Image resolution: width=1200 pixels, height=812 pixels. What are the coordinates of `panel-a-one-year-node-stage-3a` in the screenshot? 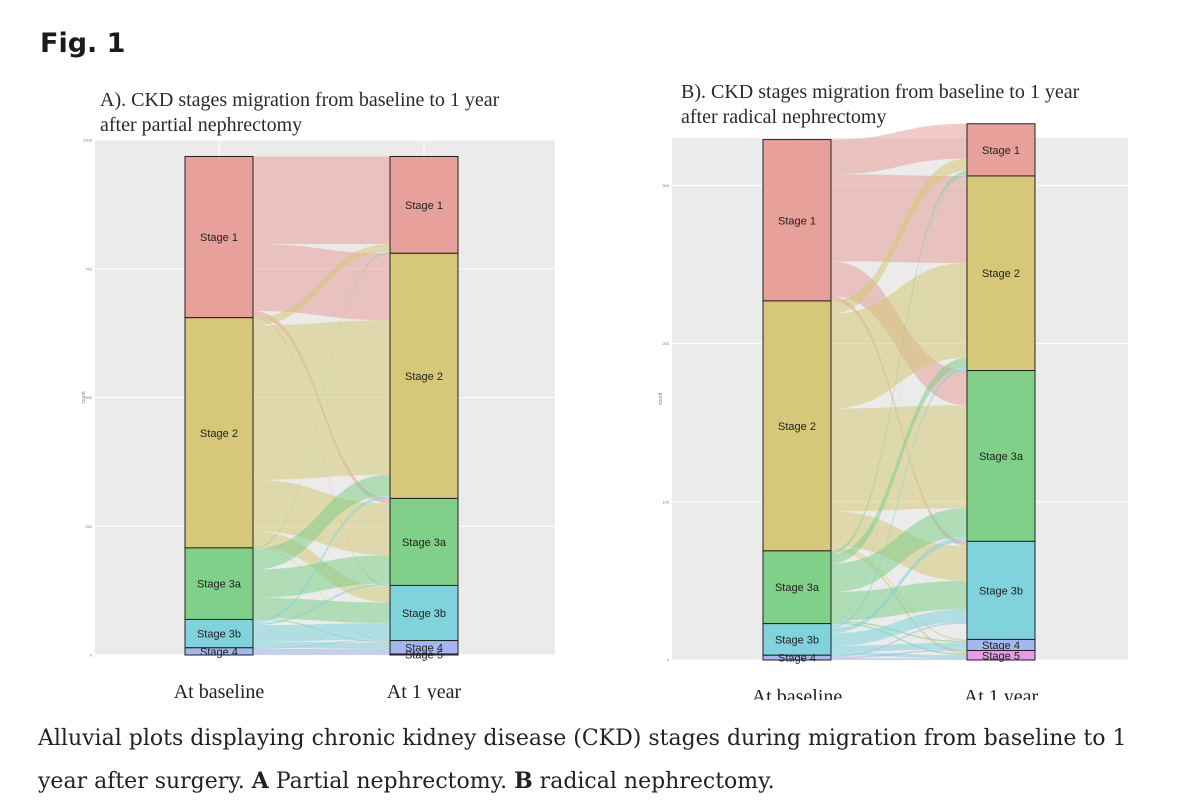 It's located at (424, 541).